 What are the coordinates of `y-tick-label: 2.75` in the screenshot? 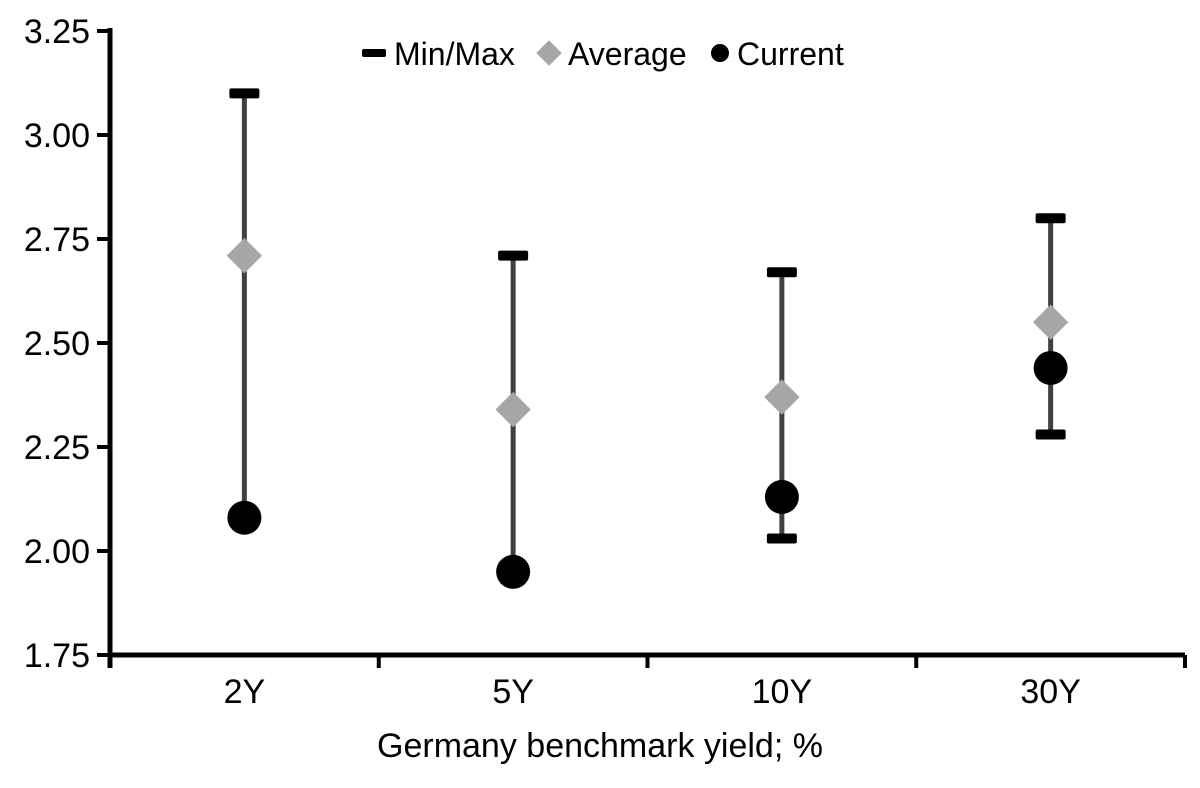 It's located at (57, 240).